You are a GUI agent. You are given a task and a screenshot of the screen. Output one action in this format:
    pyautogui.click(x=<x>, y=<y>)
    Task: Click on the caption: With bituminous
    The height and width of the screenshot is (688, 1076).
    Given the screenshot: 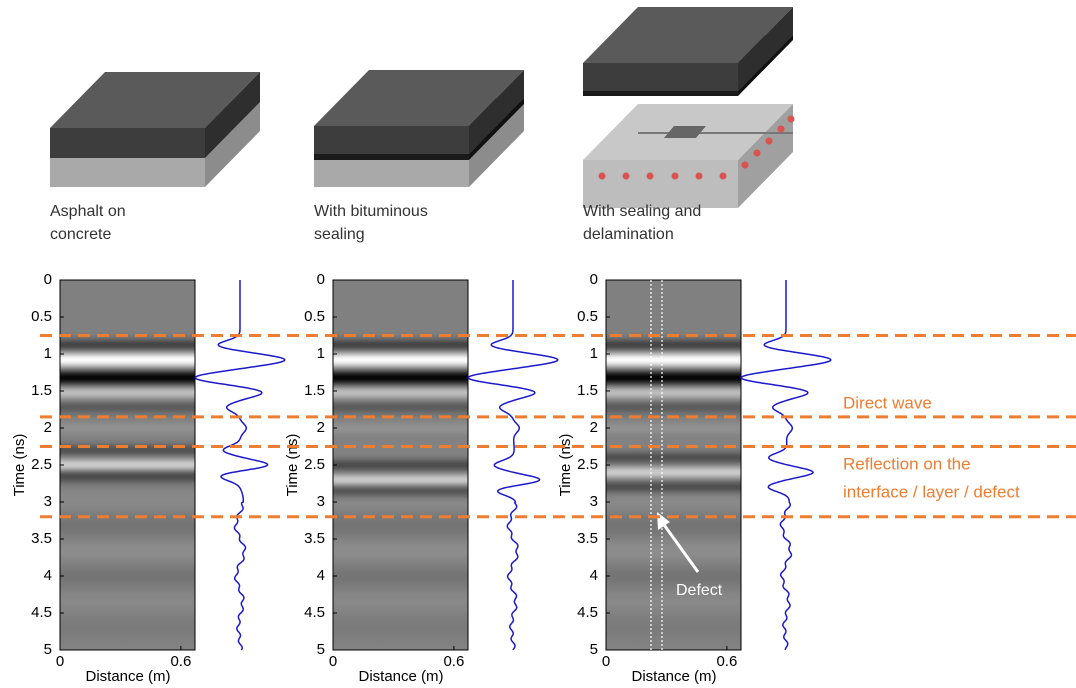 What is the action you would take?
    pyautogui.click(x=371, y=211)
    